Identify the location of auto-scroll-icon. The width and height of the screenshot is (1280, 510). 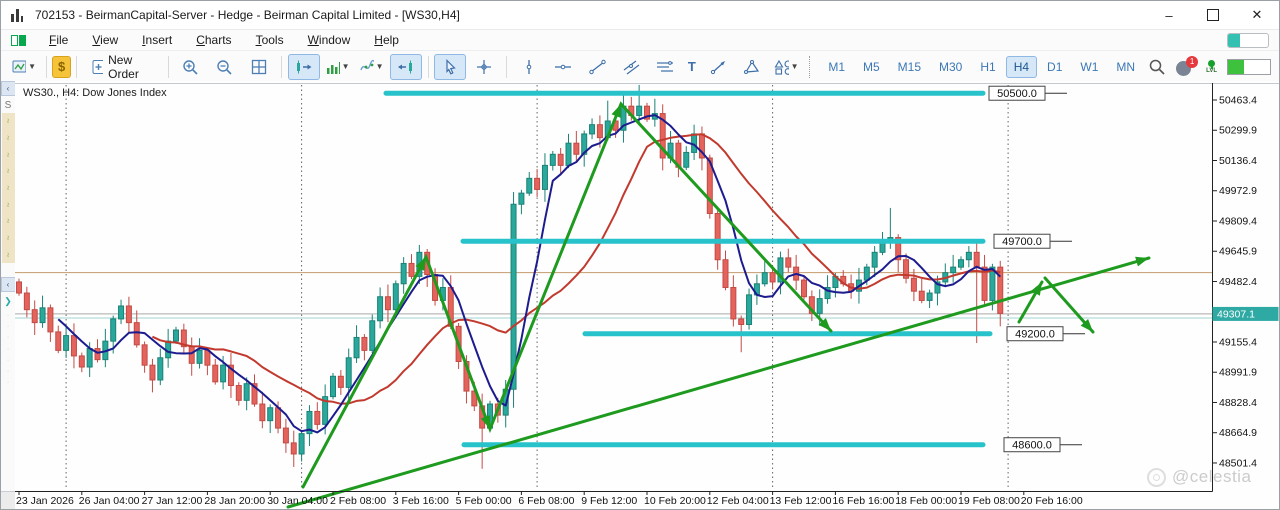
(304, 66).